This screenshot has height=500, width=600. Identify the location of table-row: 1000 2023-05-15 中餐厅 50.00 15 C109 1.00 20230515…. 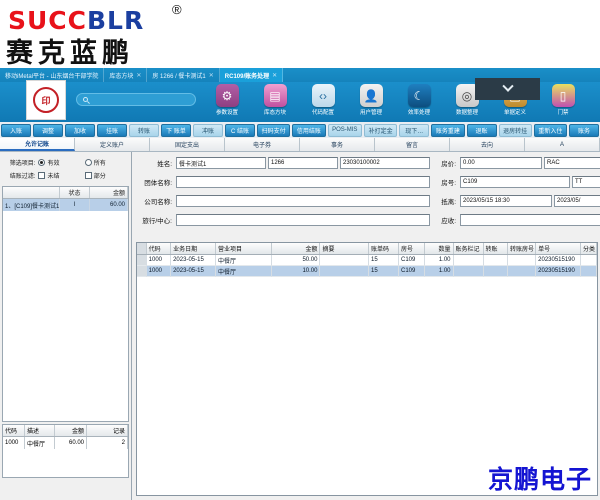
(367, 260).